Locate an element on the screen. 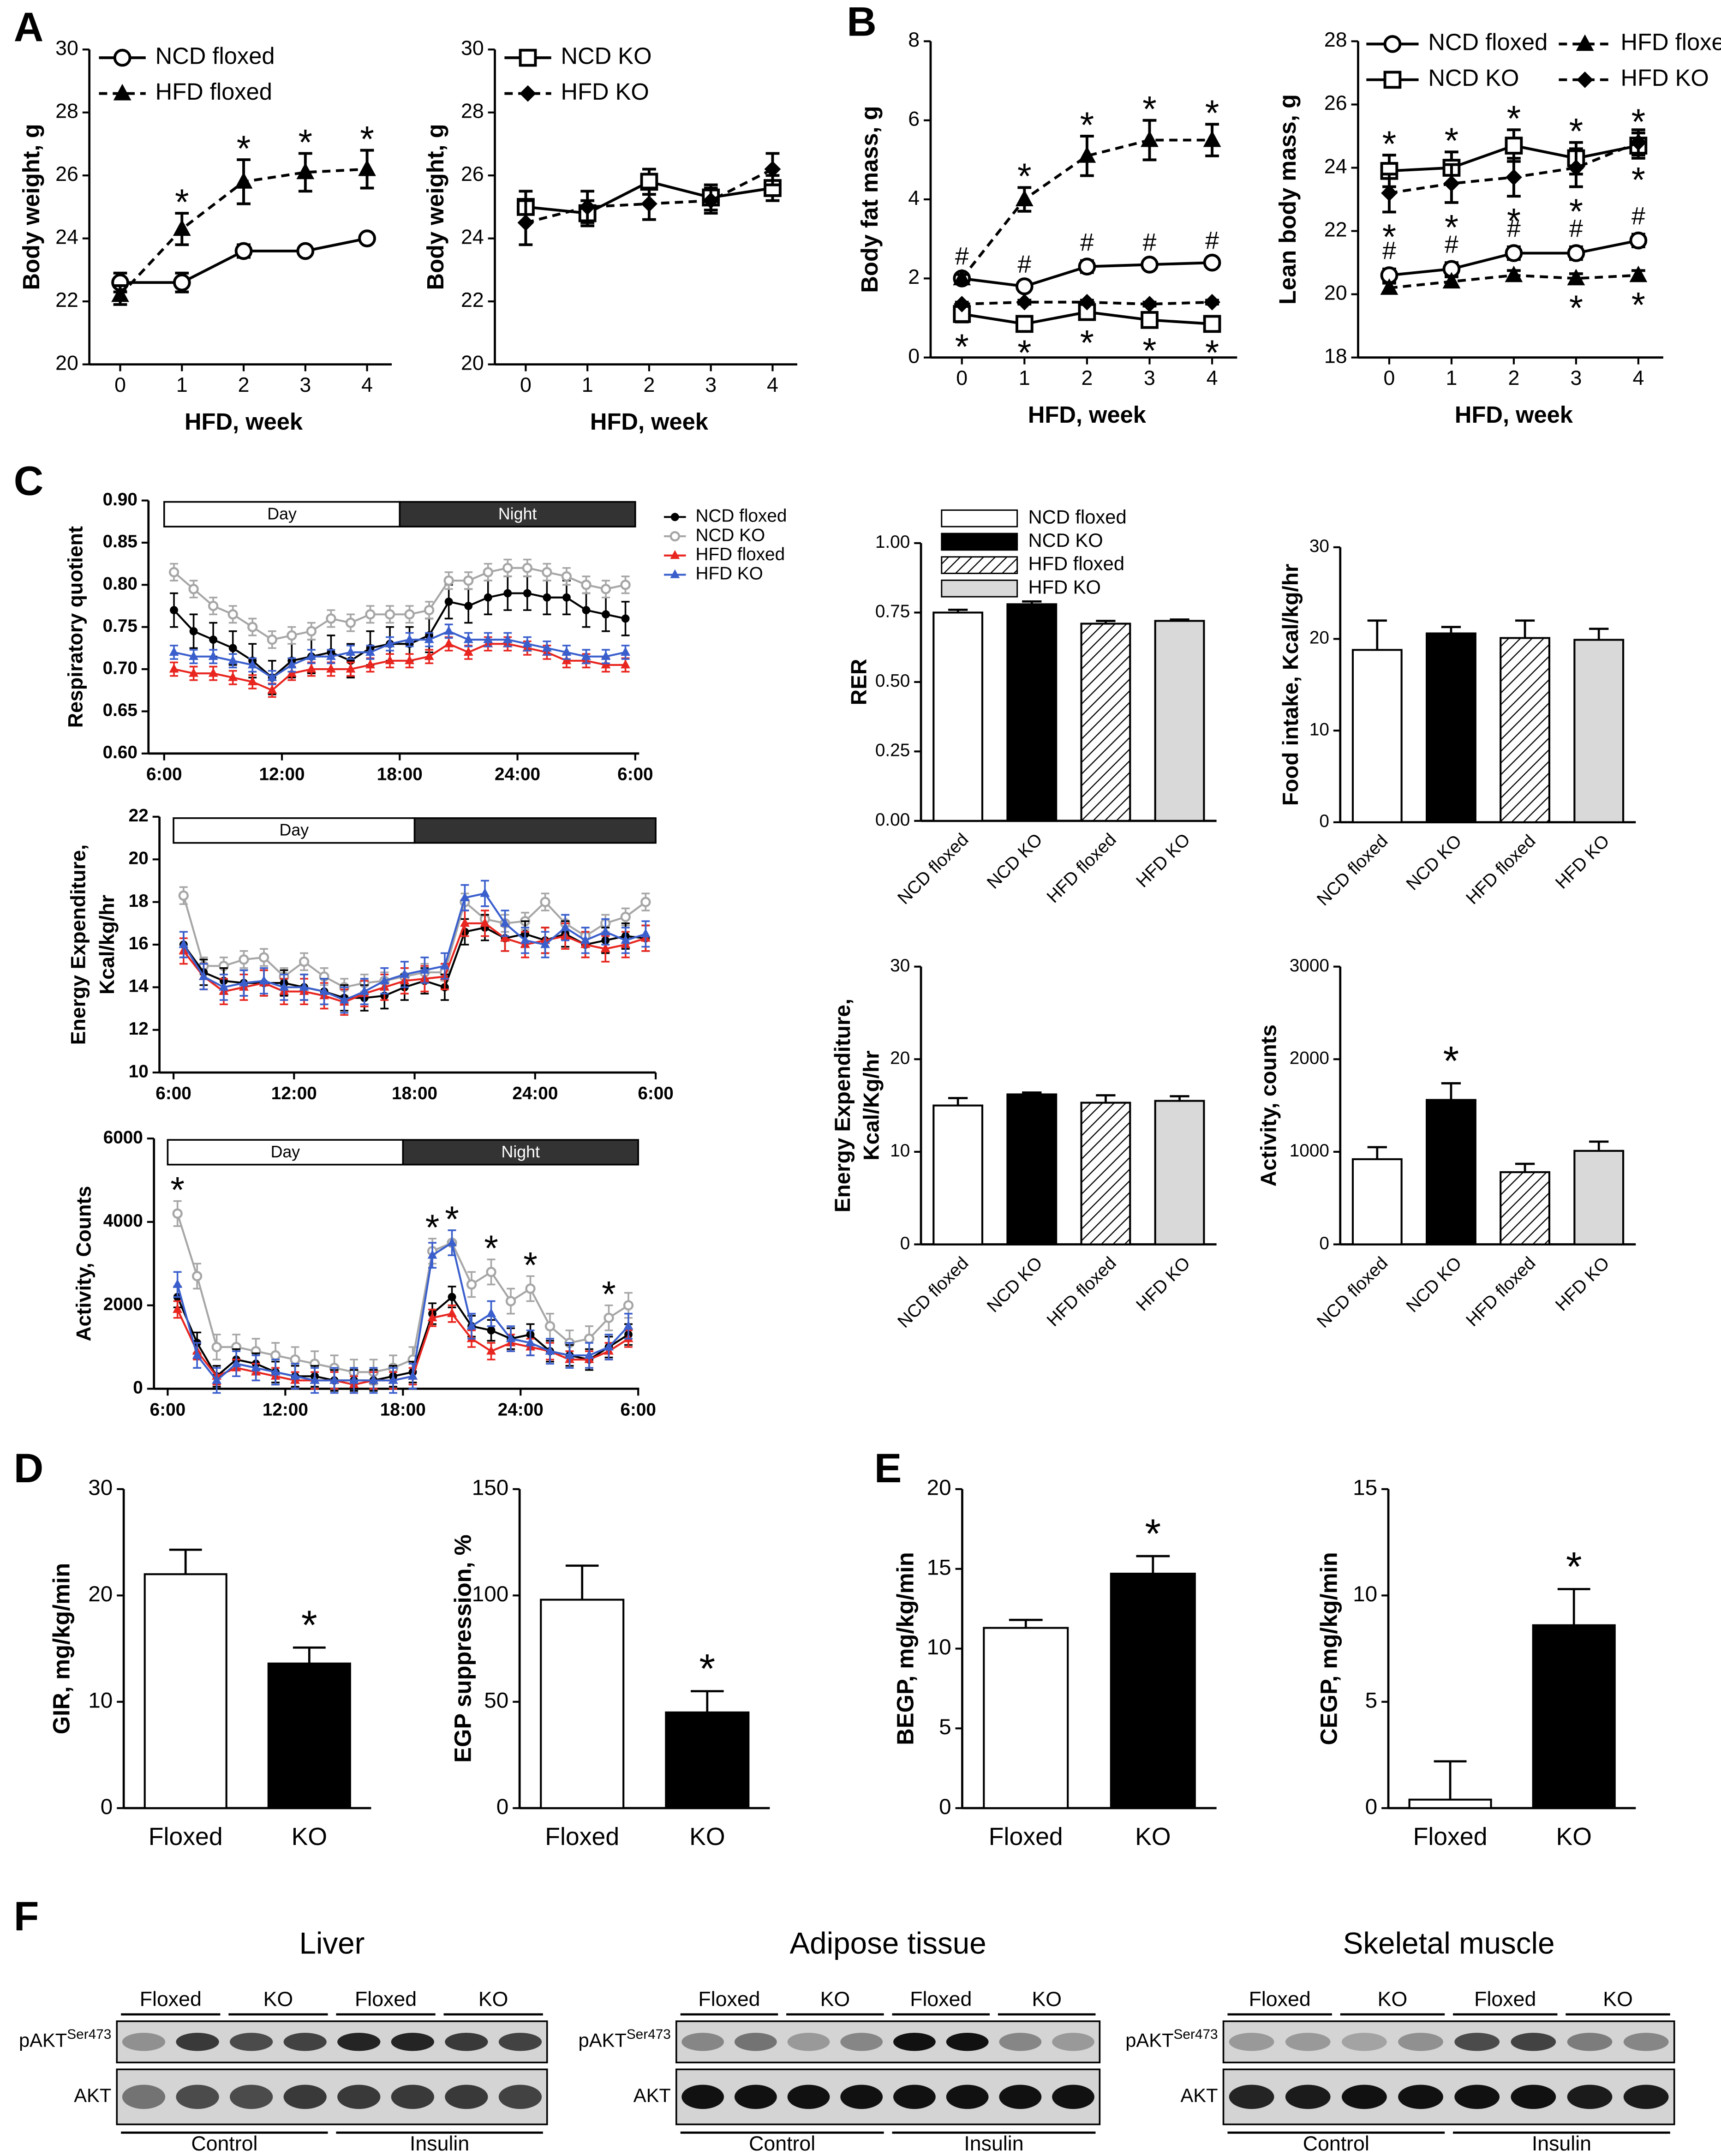 This screenshot has width=1721, height=2156. condition-label: Control is located at coordinates (782, 2143).